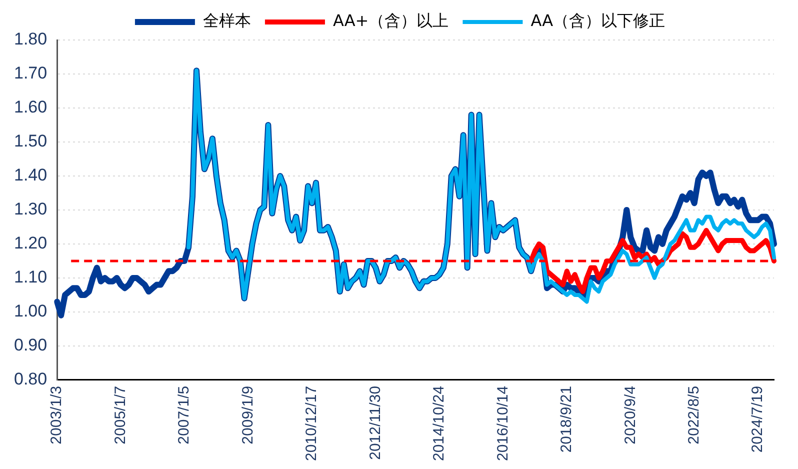  Describe the element at coordinates (390, 20) in the screenshot. I see `legend-label: AA+（含）以上` at that location.